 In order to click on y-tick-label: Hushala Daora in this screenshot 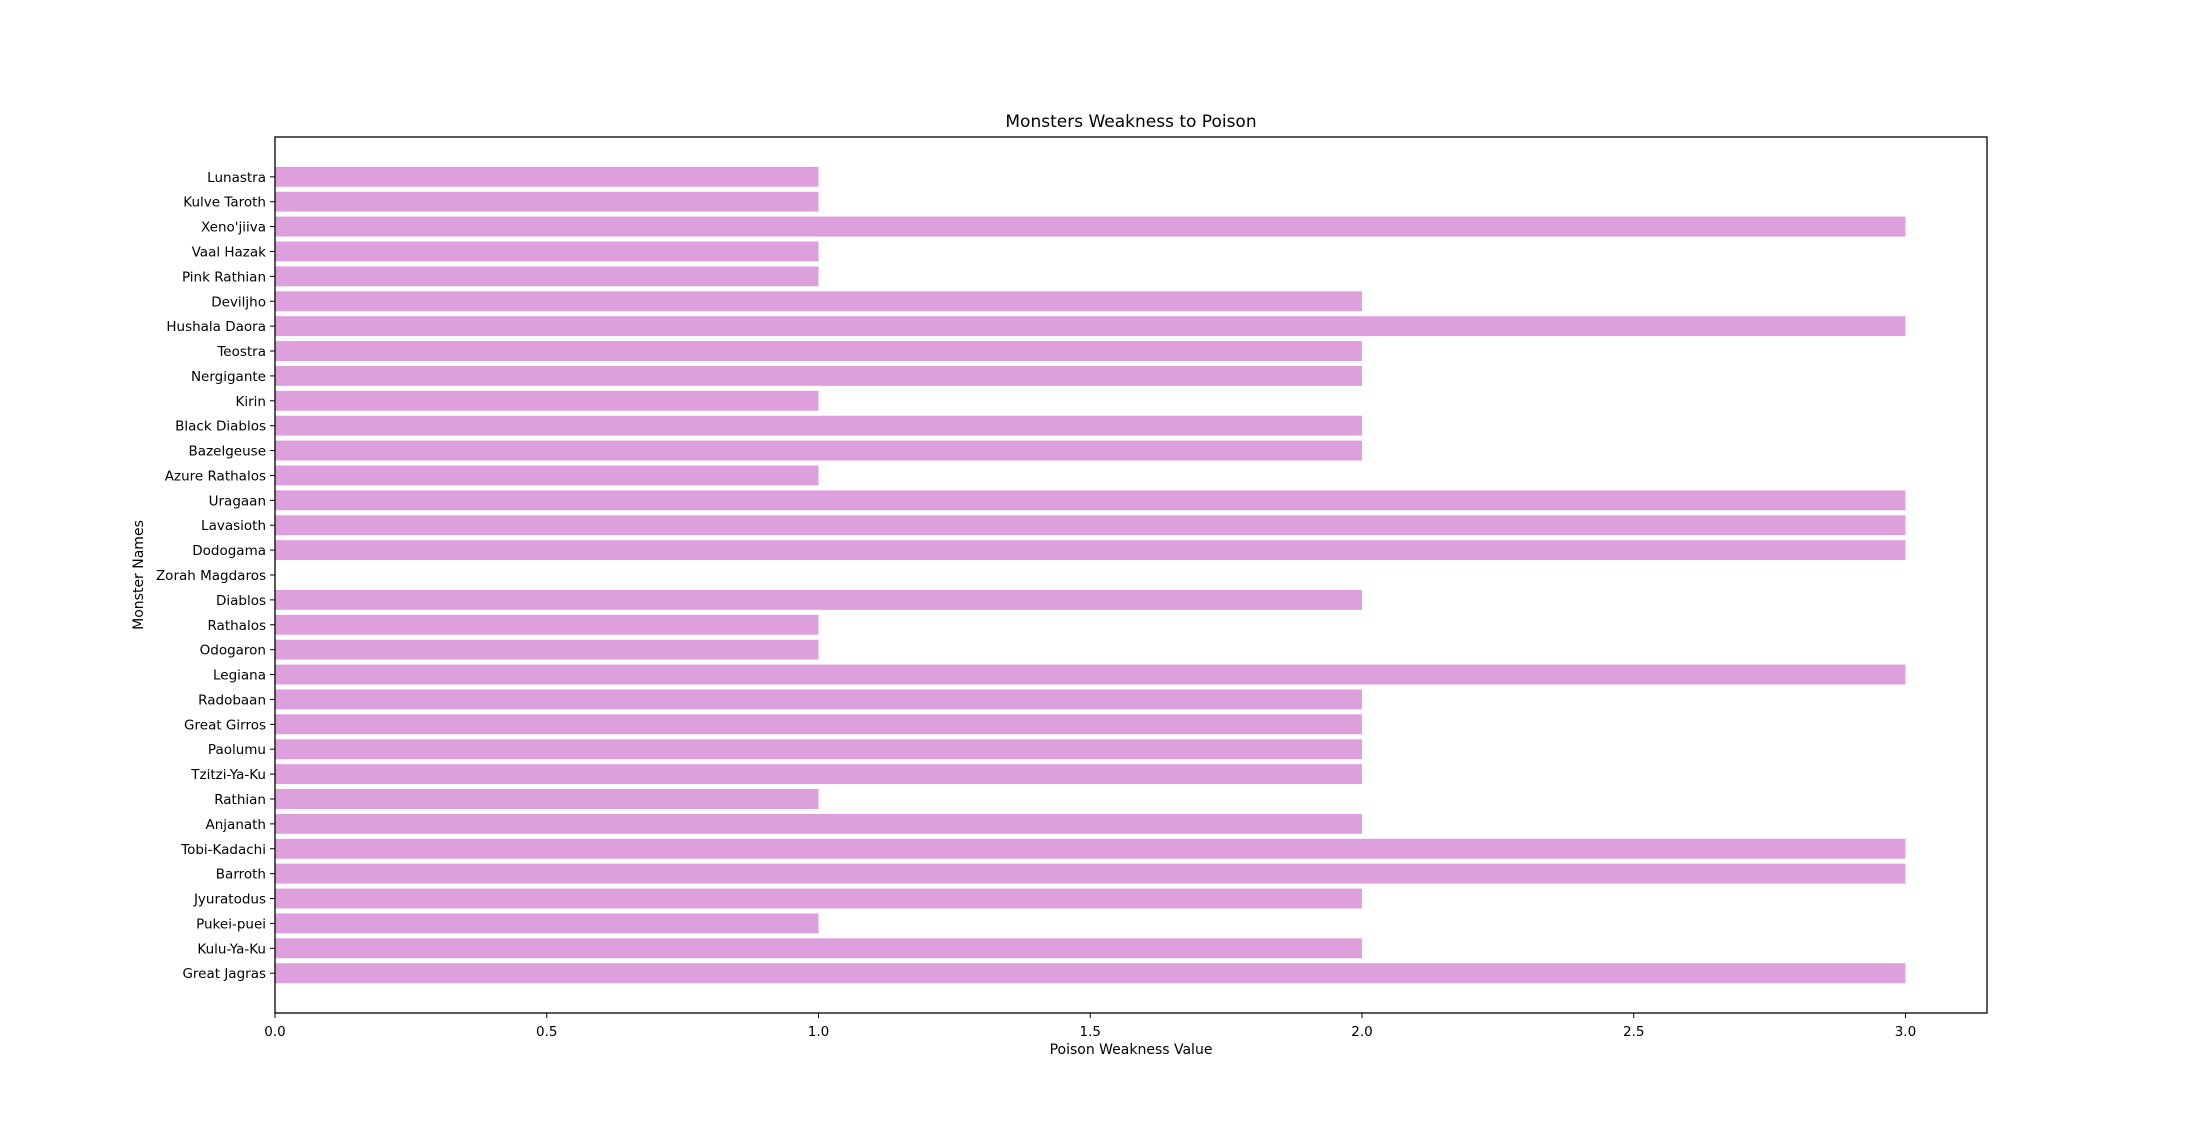, I will do `click(216, 327)`.